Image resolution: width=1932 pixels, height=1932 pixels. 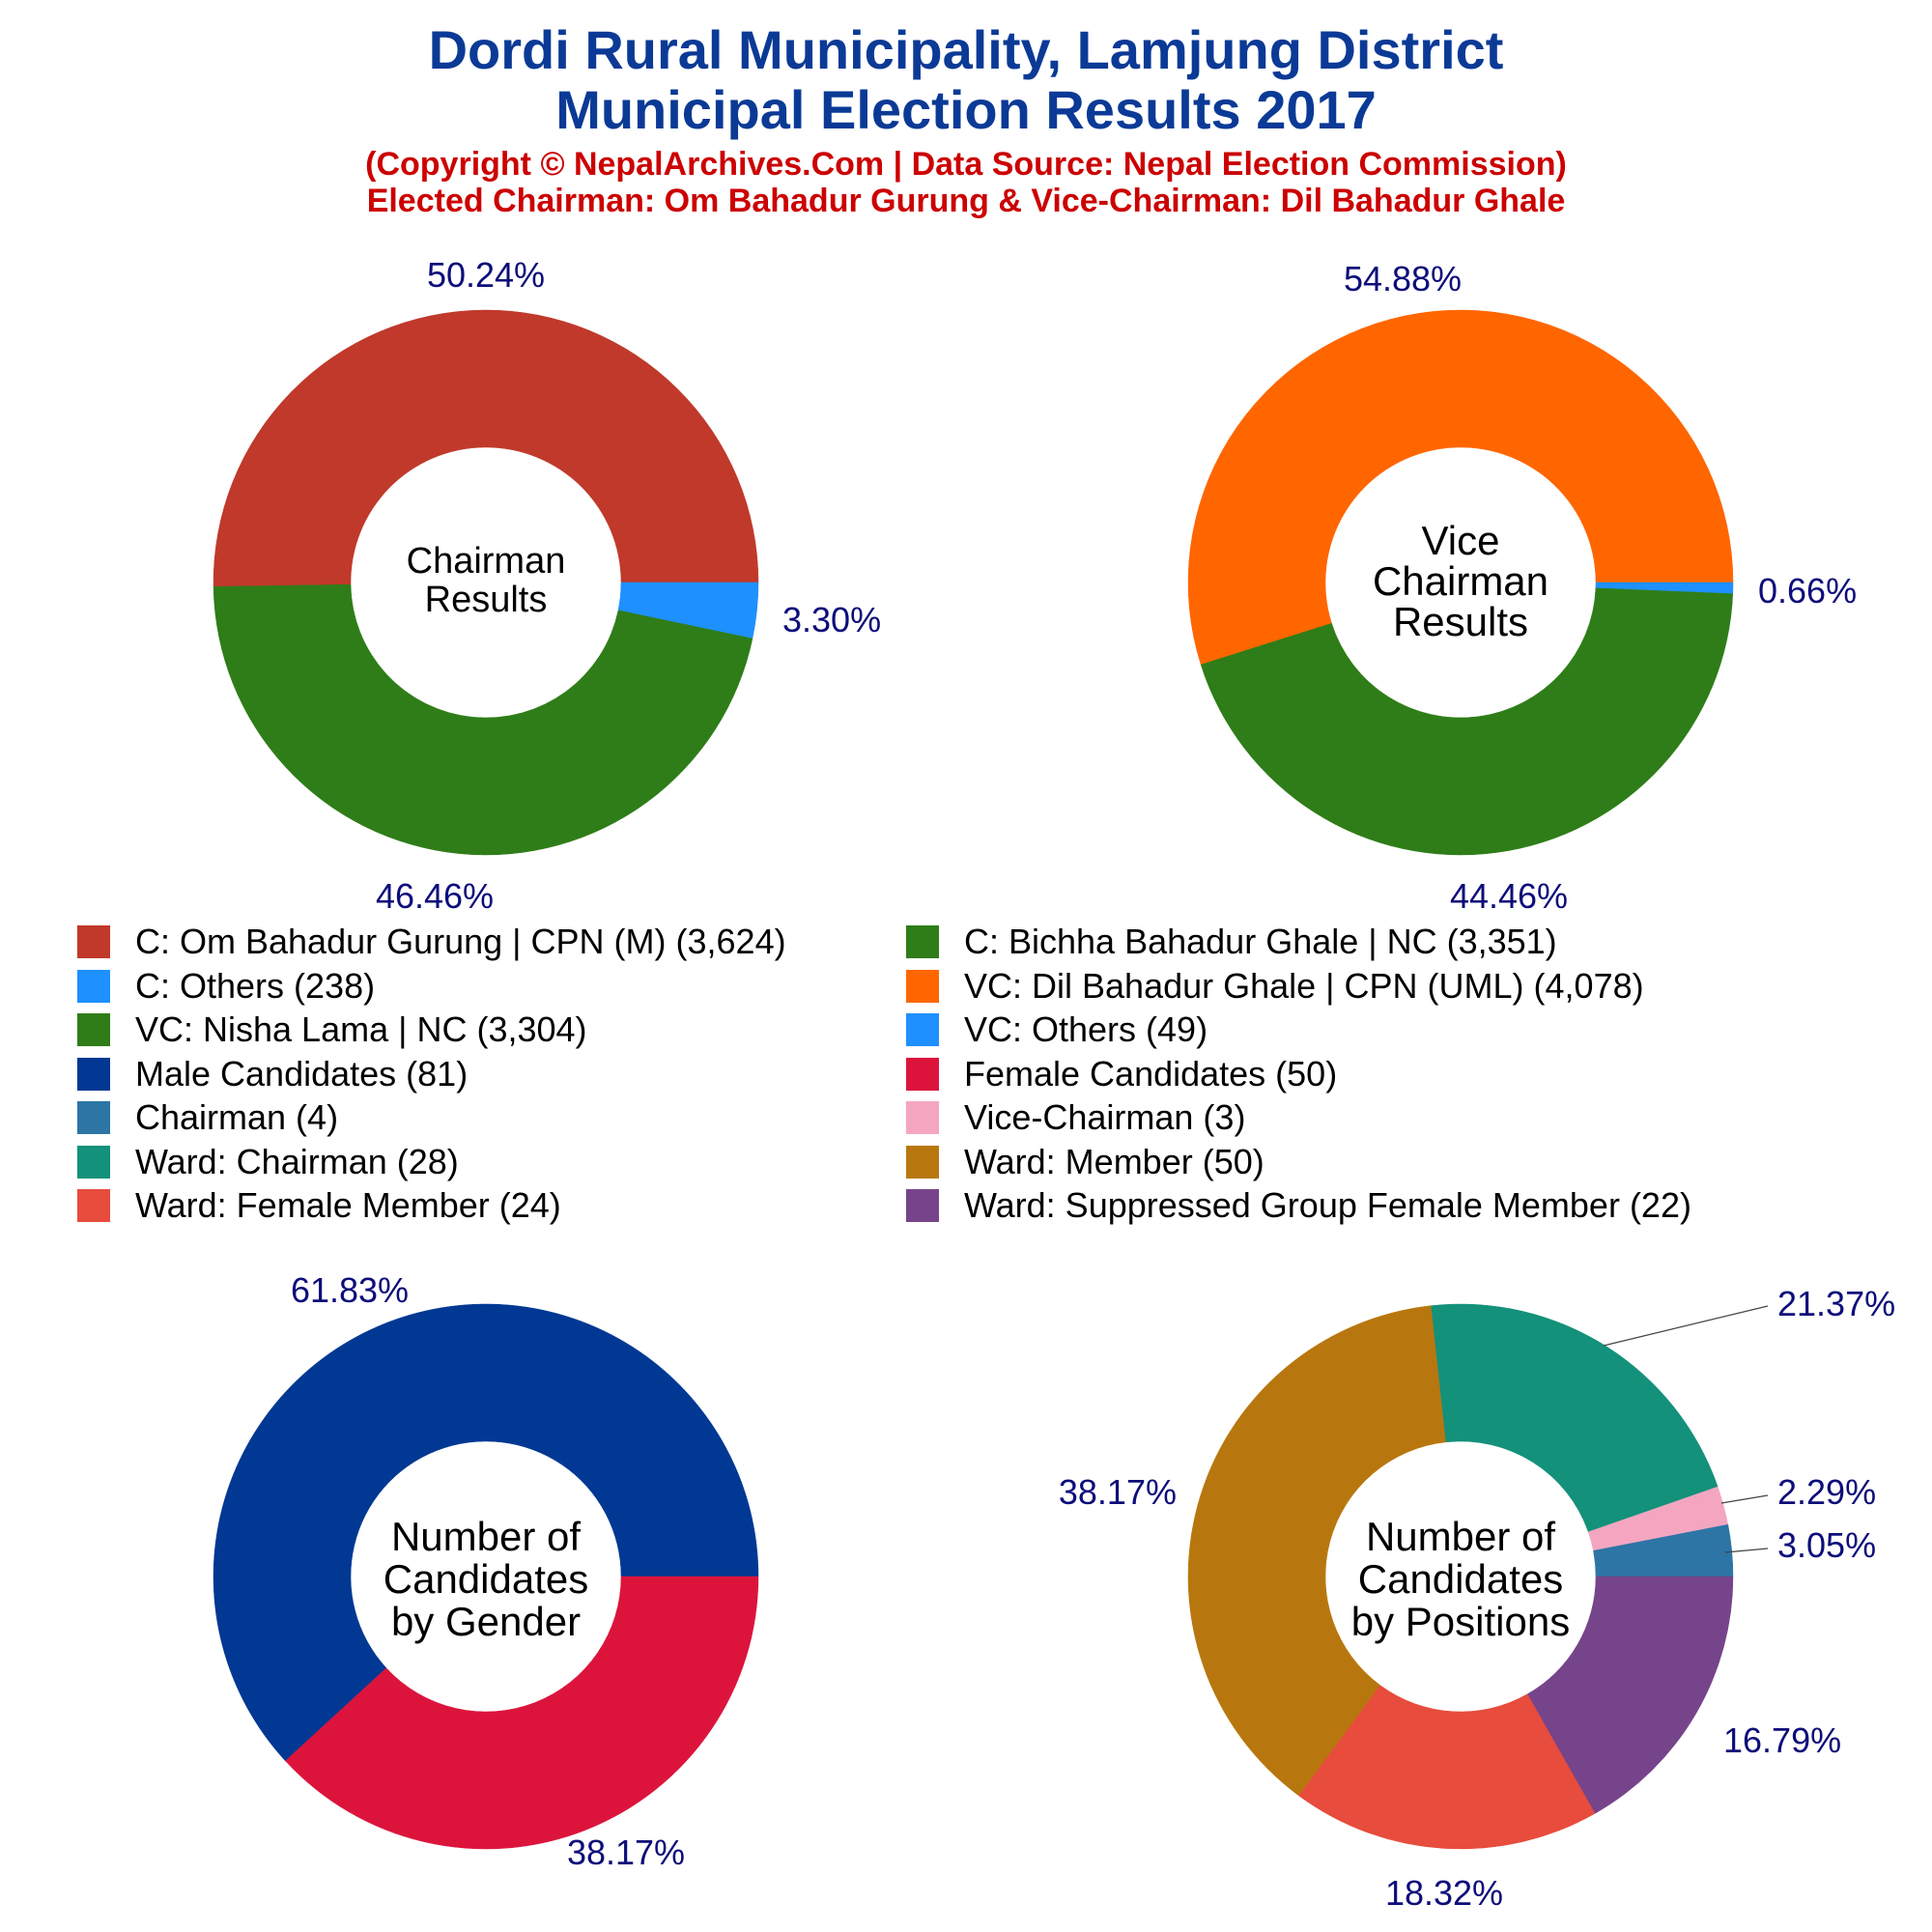 I want to click on slice-percent-label: 2.29%, so click(x=1826, y=1492).